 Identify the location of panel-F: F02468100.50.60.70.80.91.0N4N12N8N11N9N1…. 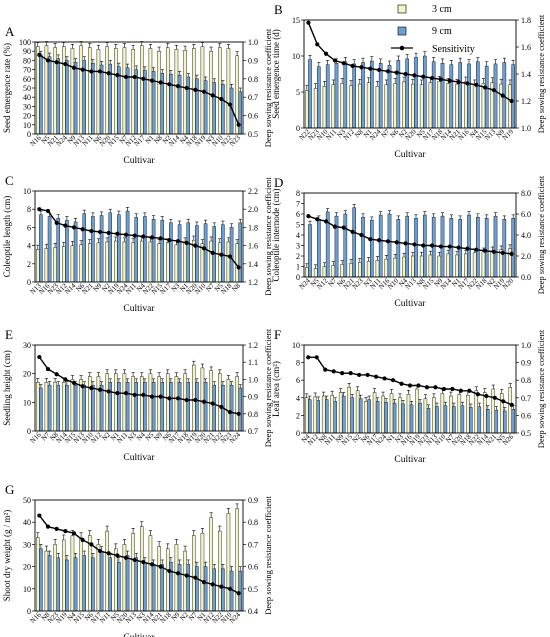
(408, 396).